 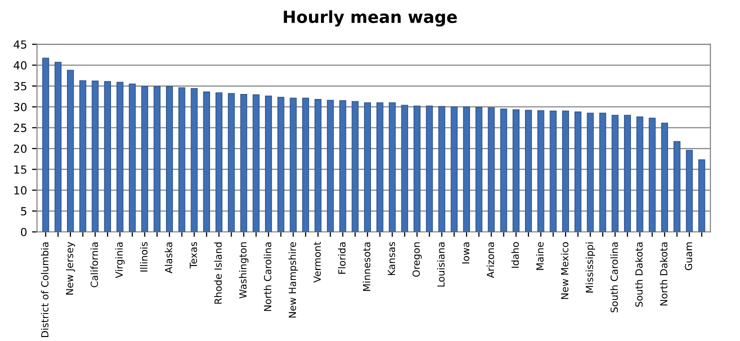 I want to click on x-tick-label: North Dakota, so click(x=664, y=274).